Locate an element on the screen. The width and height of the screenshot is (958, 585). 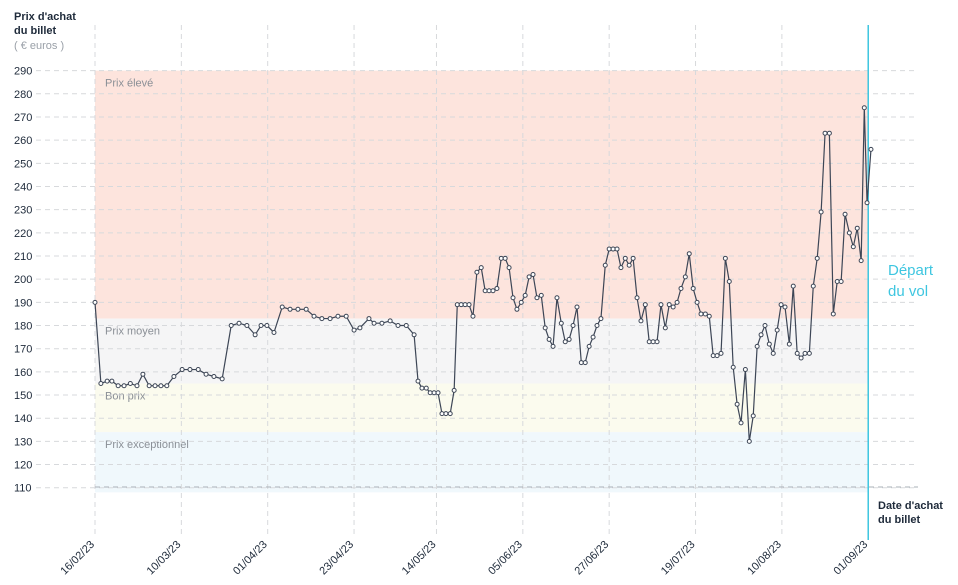
y-tick-label: 240 is located at coordinates (23, 187).